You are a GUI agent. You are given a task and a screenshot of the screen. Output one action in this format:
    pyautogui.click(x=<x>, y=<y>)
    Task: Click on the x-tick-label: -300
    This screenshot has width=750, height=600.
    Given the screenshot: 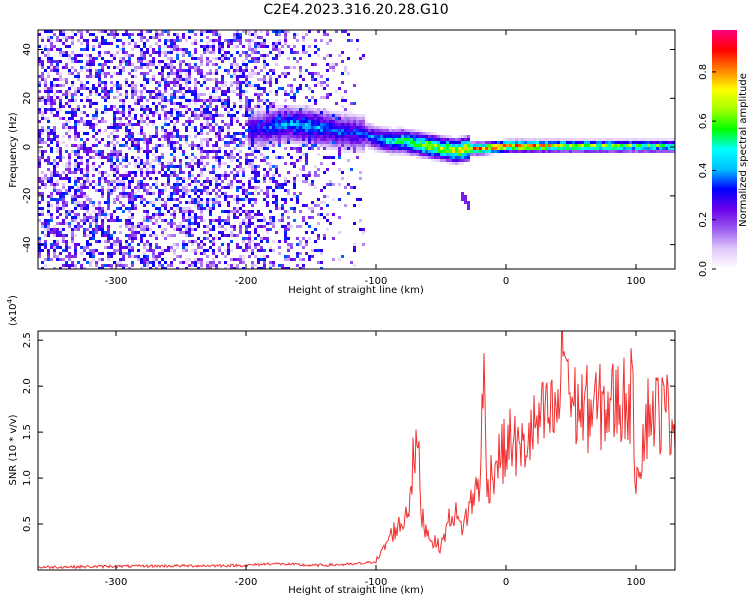 What is the action you would take?
    pyautogui.click(x=116, y=281)
    